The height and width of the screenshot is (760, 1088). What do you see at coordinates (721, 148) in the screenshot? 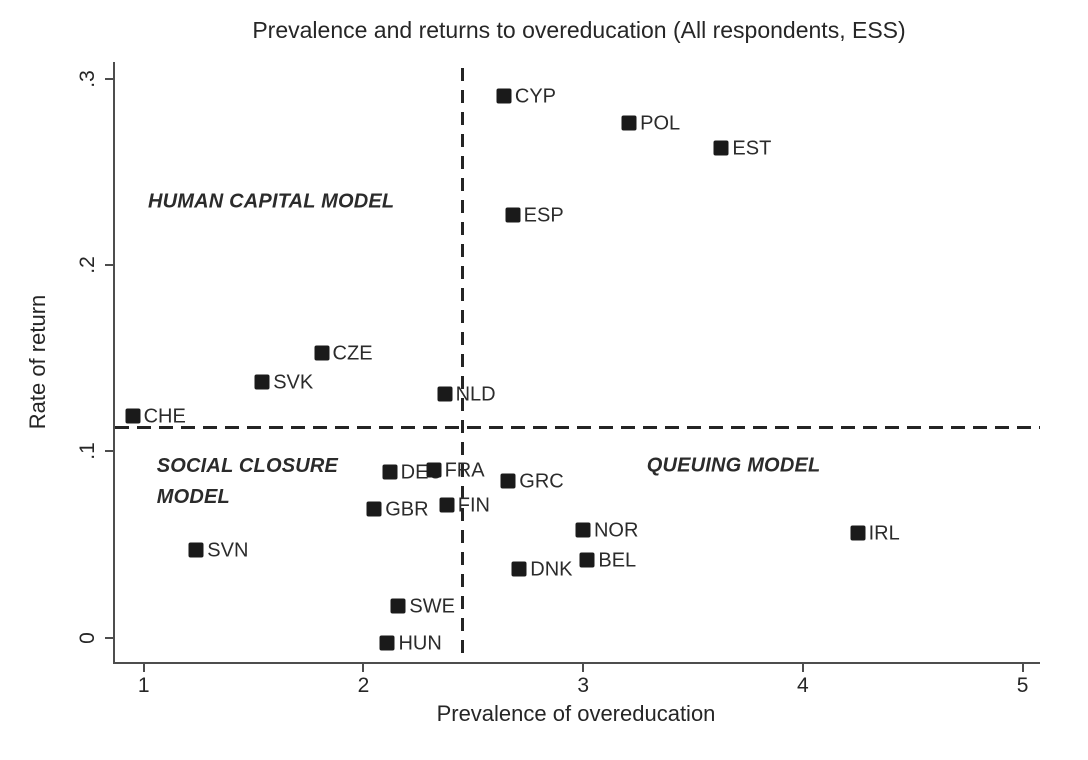
I see `data-point-EST` at bounding box center [721, 148].